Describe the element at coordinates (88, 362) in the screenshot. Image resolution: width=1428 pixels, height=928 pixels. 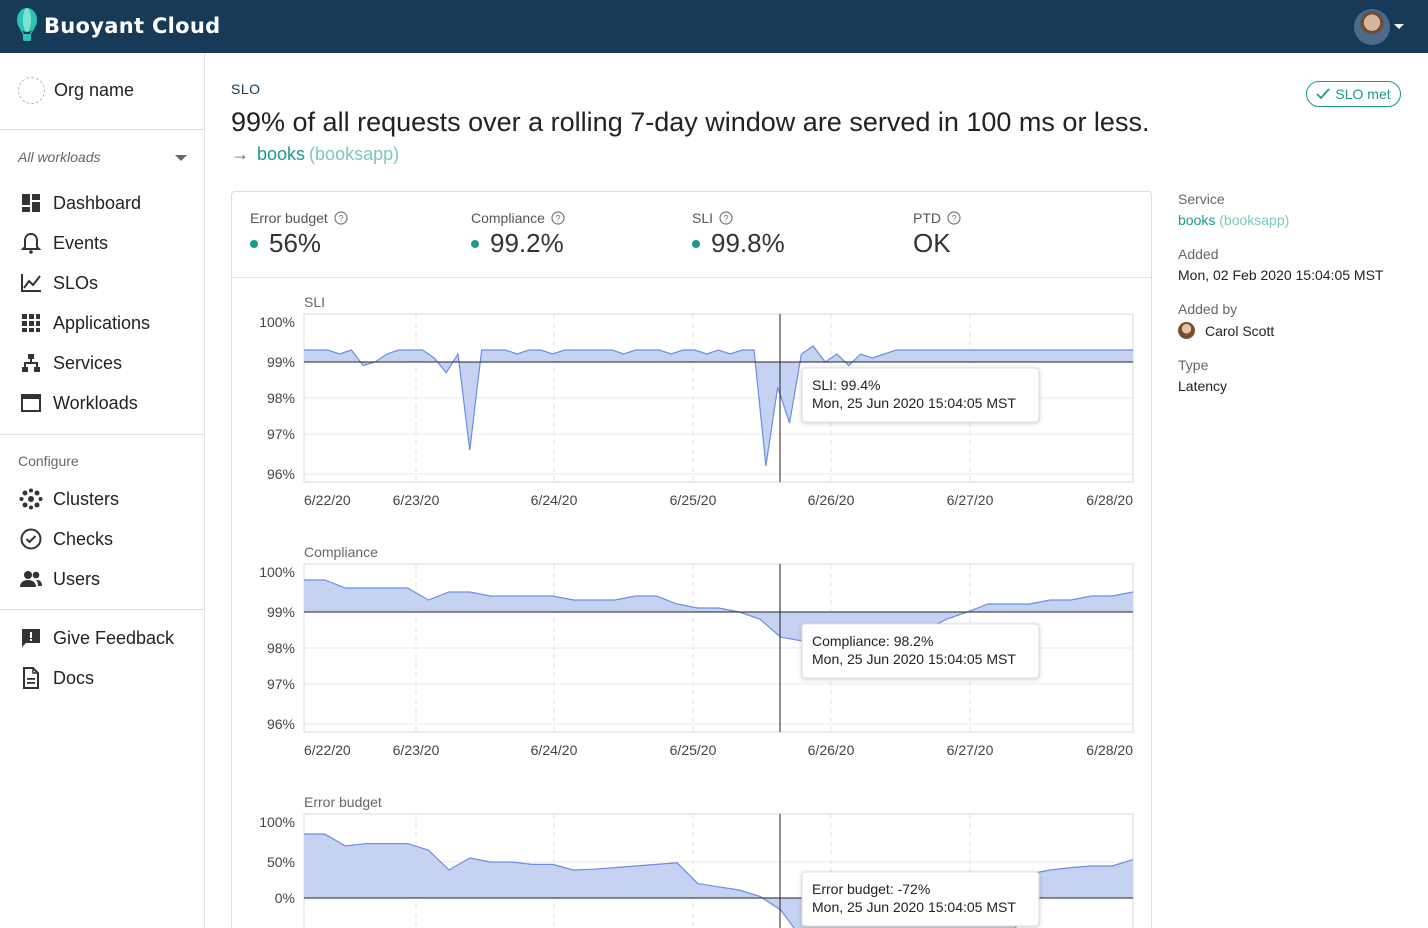
I see `nav-label: Services` at that location.